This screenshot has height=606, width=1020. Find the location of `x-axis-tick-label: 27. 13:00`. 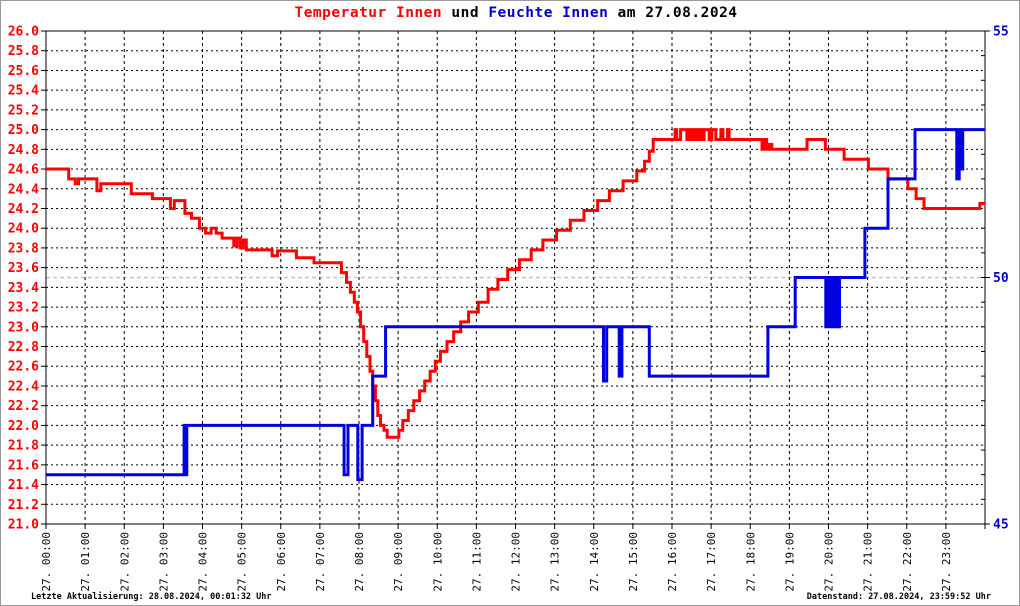

x-axis-tick-label: 27. 13:00 is located at coordinates (555, 562).